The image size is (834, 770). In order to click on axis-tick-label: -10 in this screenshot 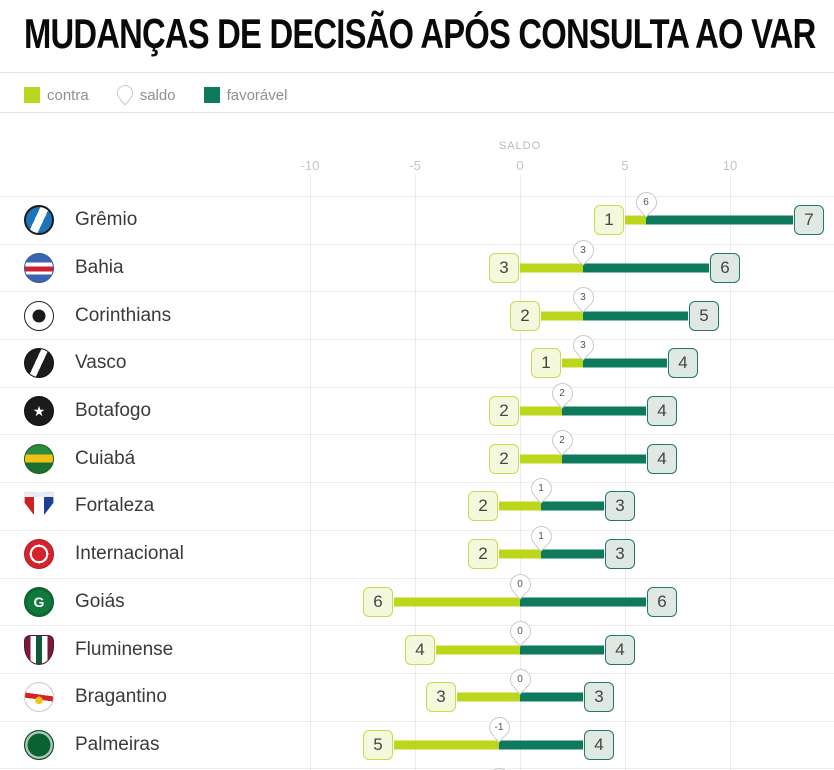, I will do `click(310, 165)`.